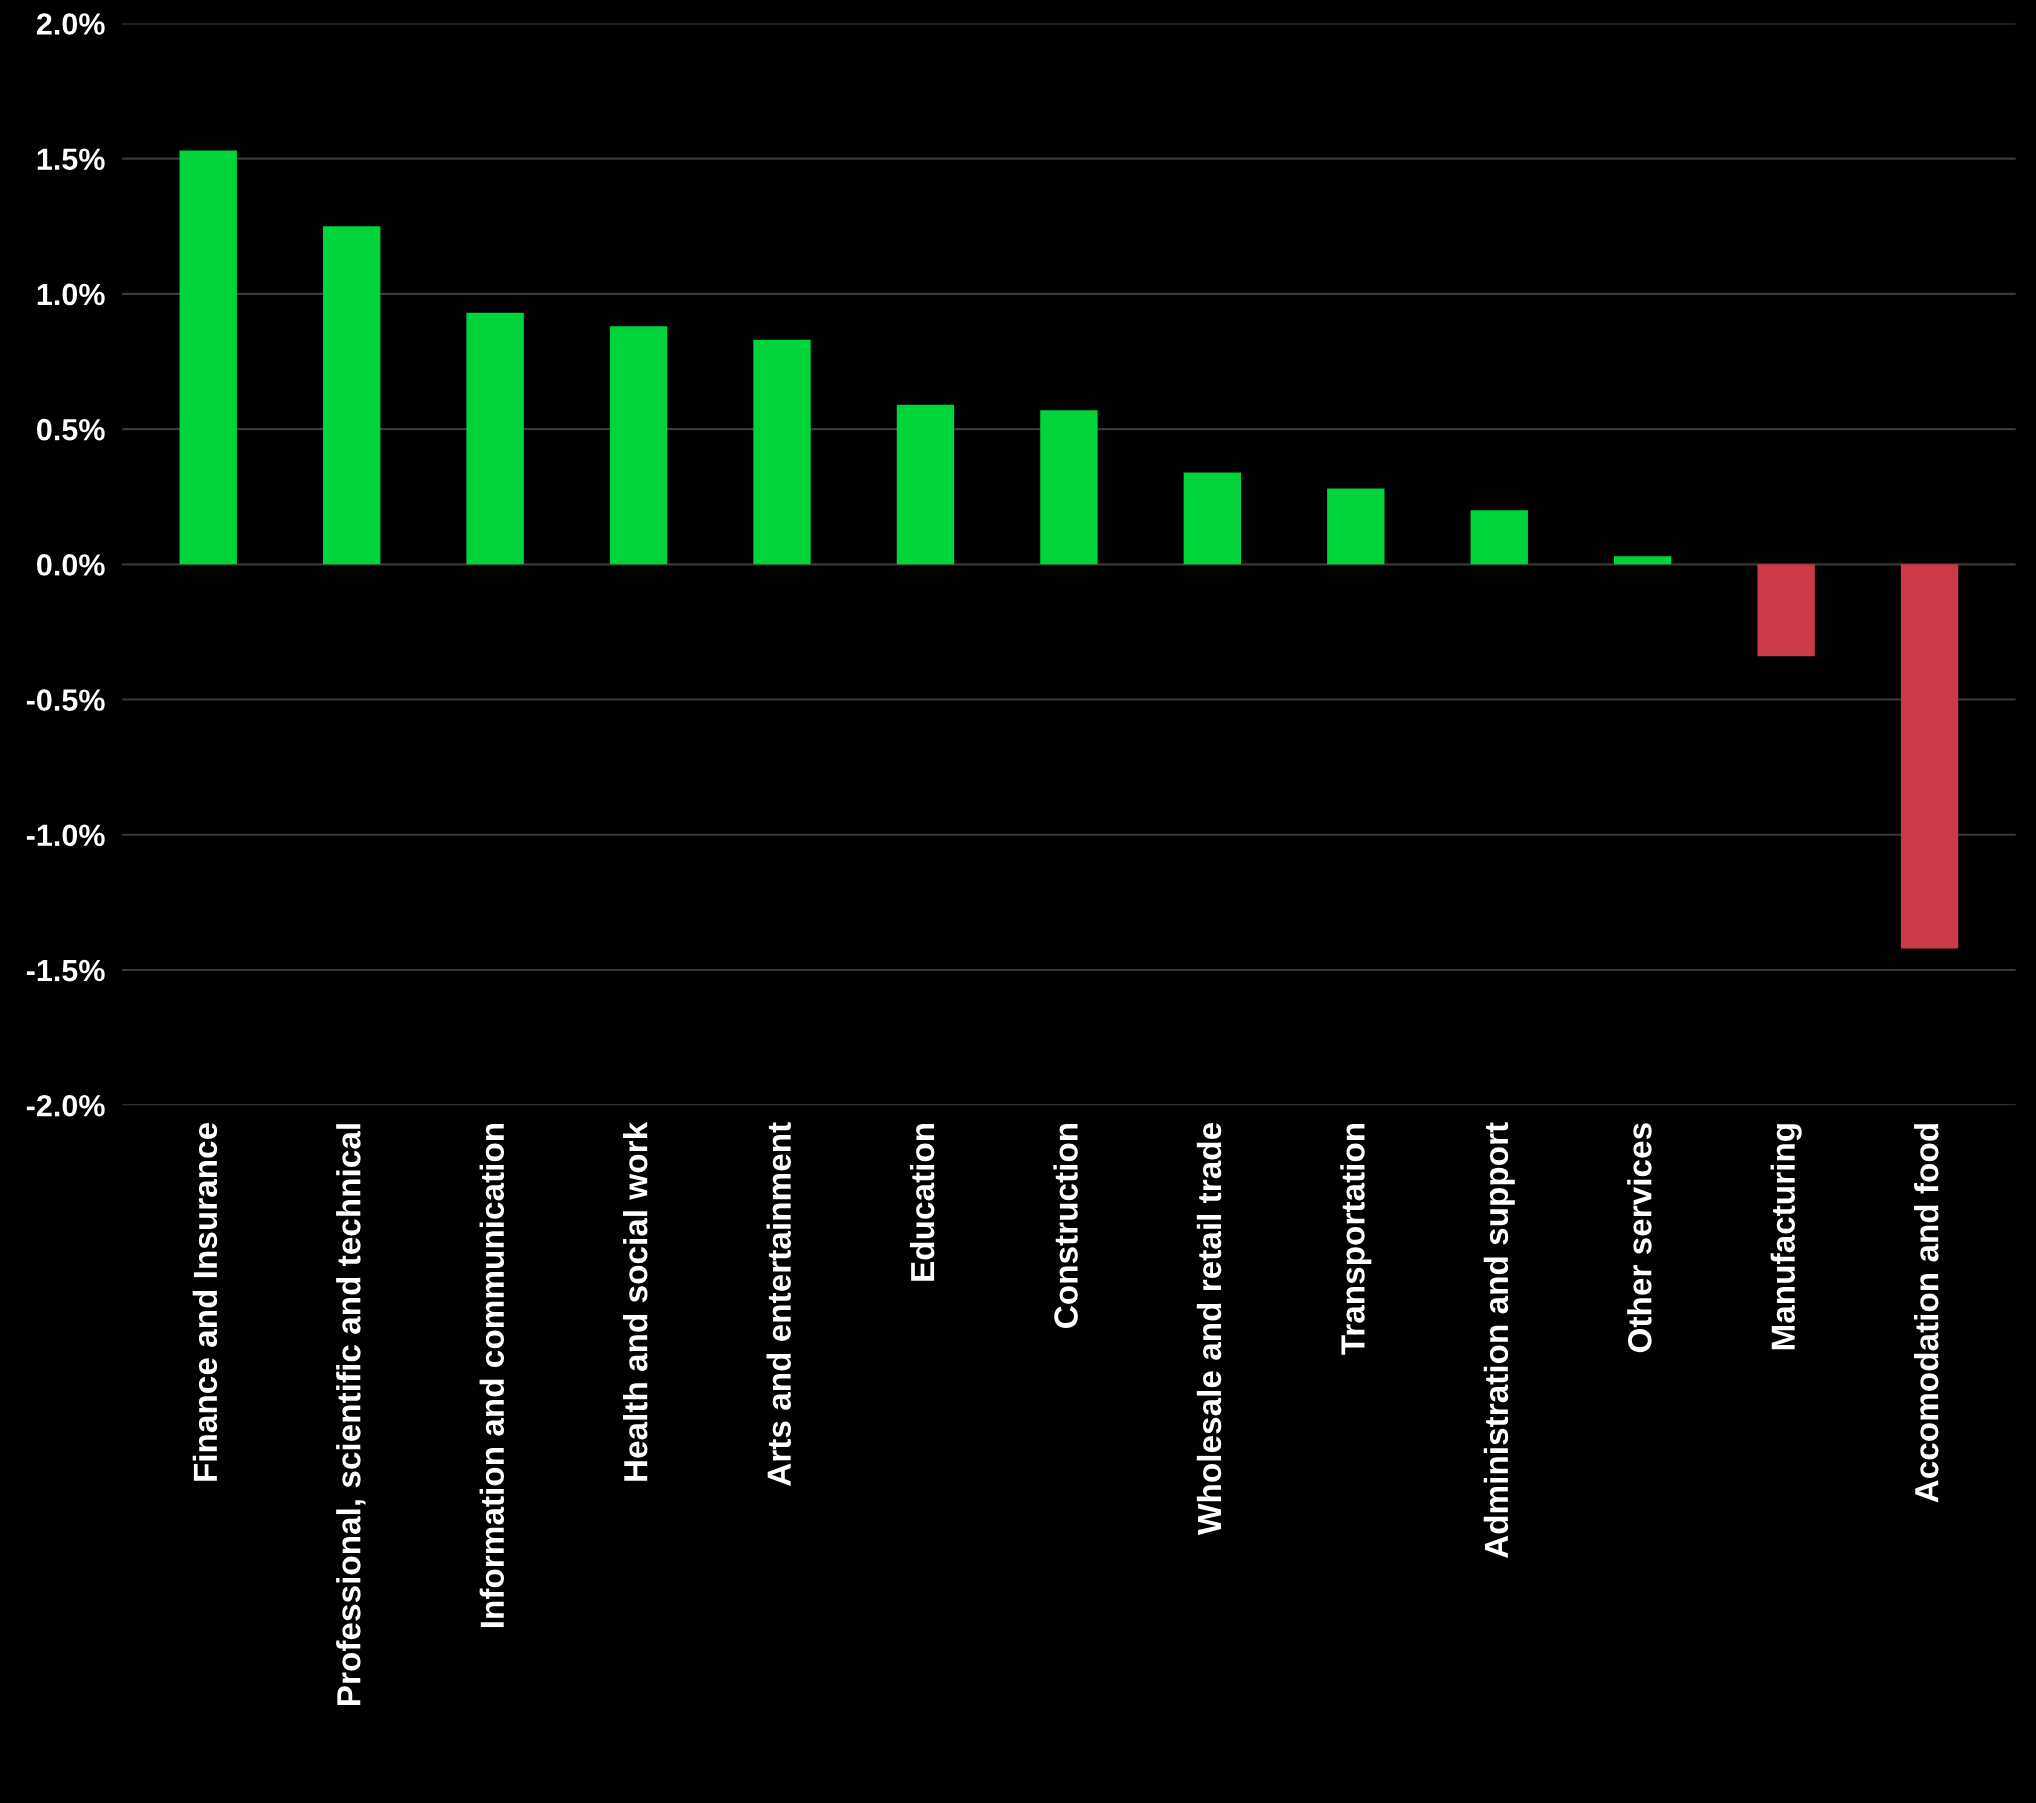  Describe the element at coordinates (1499, 1340) in the screenshot. I see `x-tick-label: Administration and support` at that location.